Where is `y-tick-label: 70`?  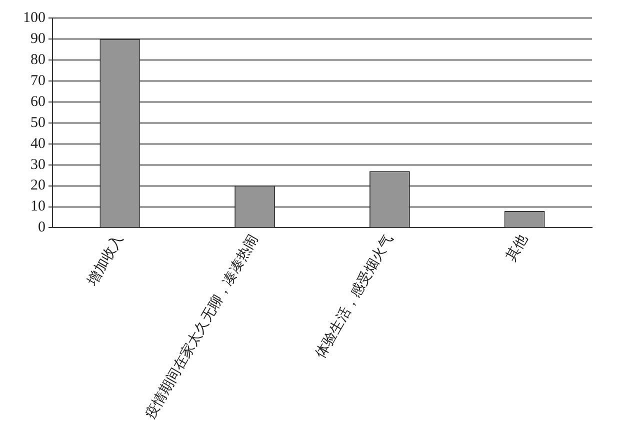 y-tick-label: 70 is located at coordinates (38, 80).